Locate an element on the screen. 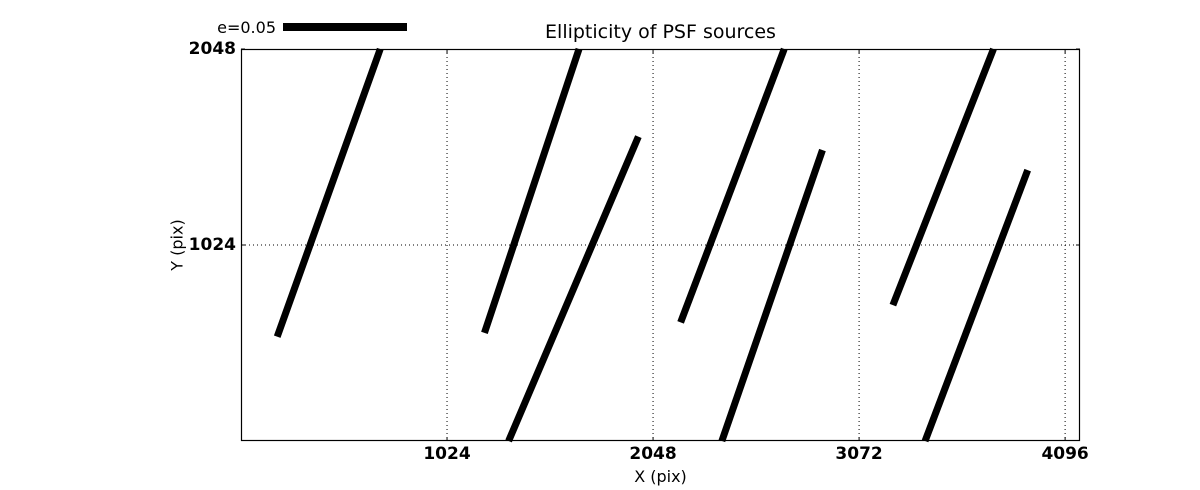 The height and width of the screenshot is (490, 1200). x-axis-label: X (pix) is located at coordinates (660, 476).